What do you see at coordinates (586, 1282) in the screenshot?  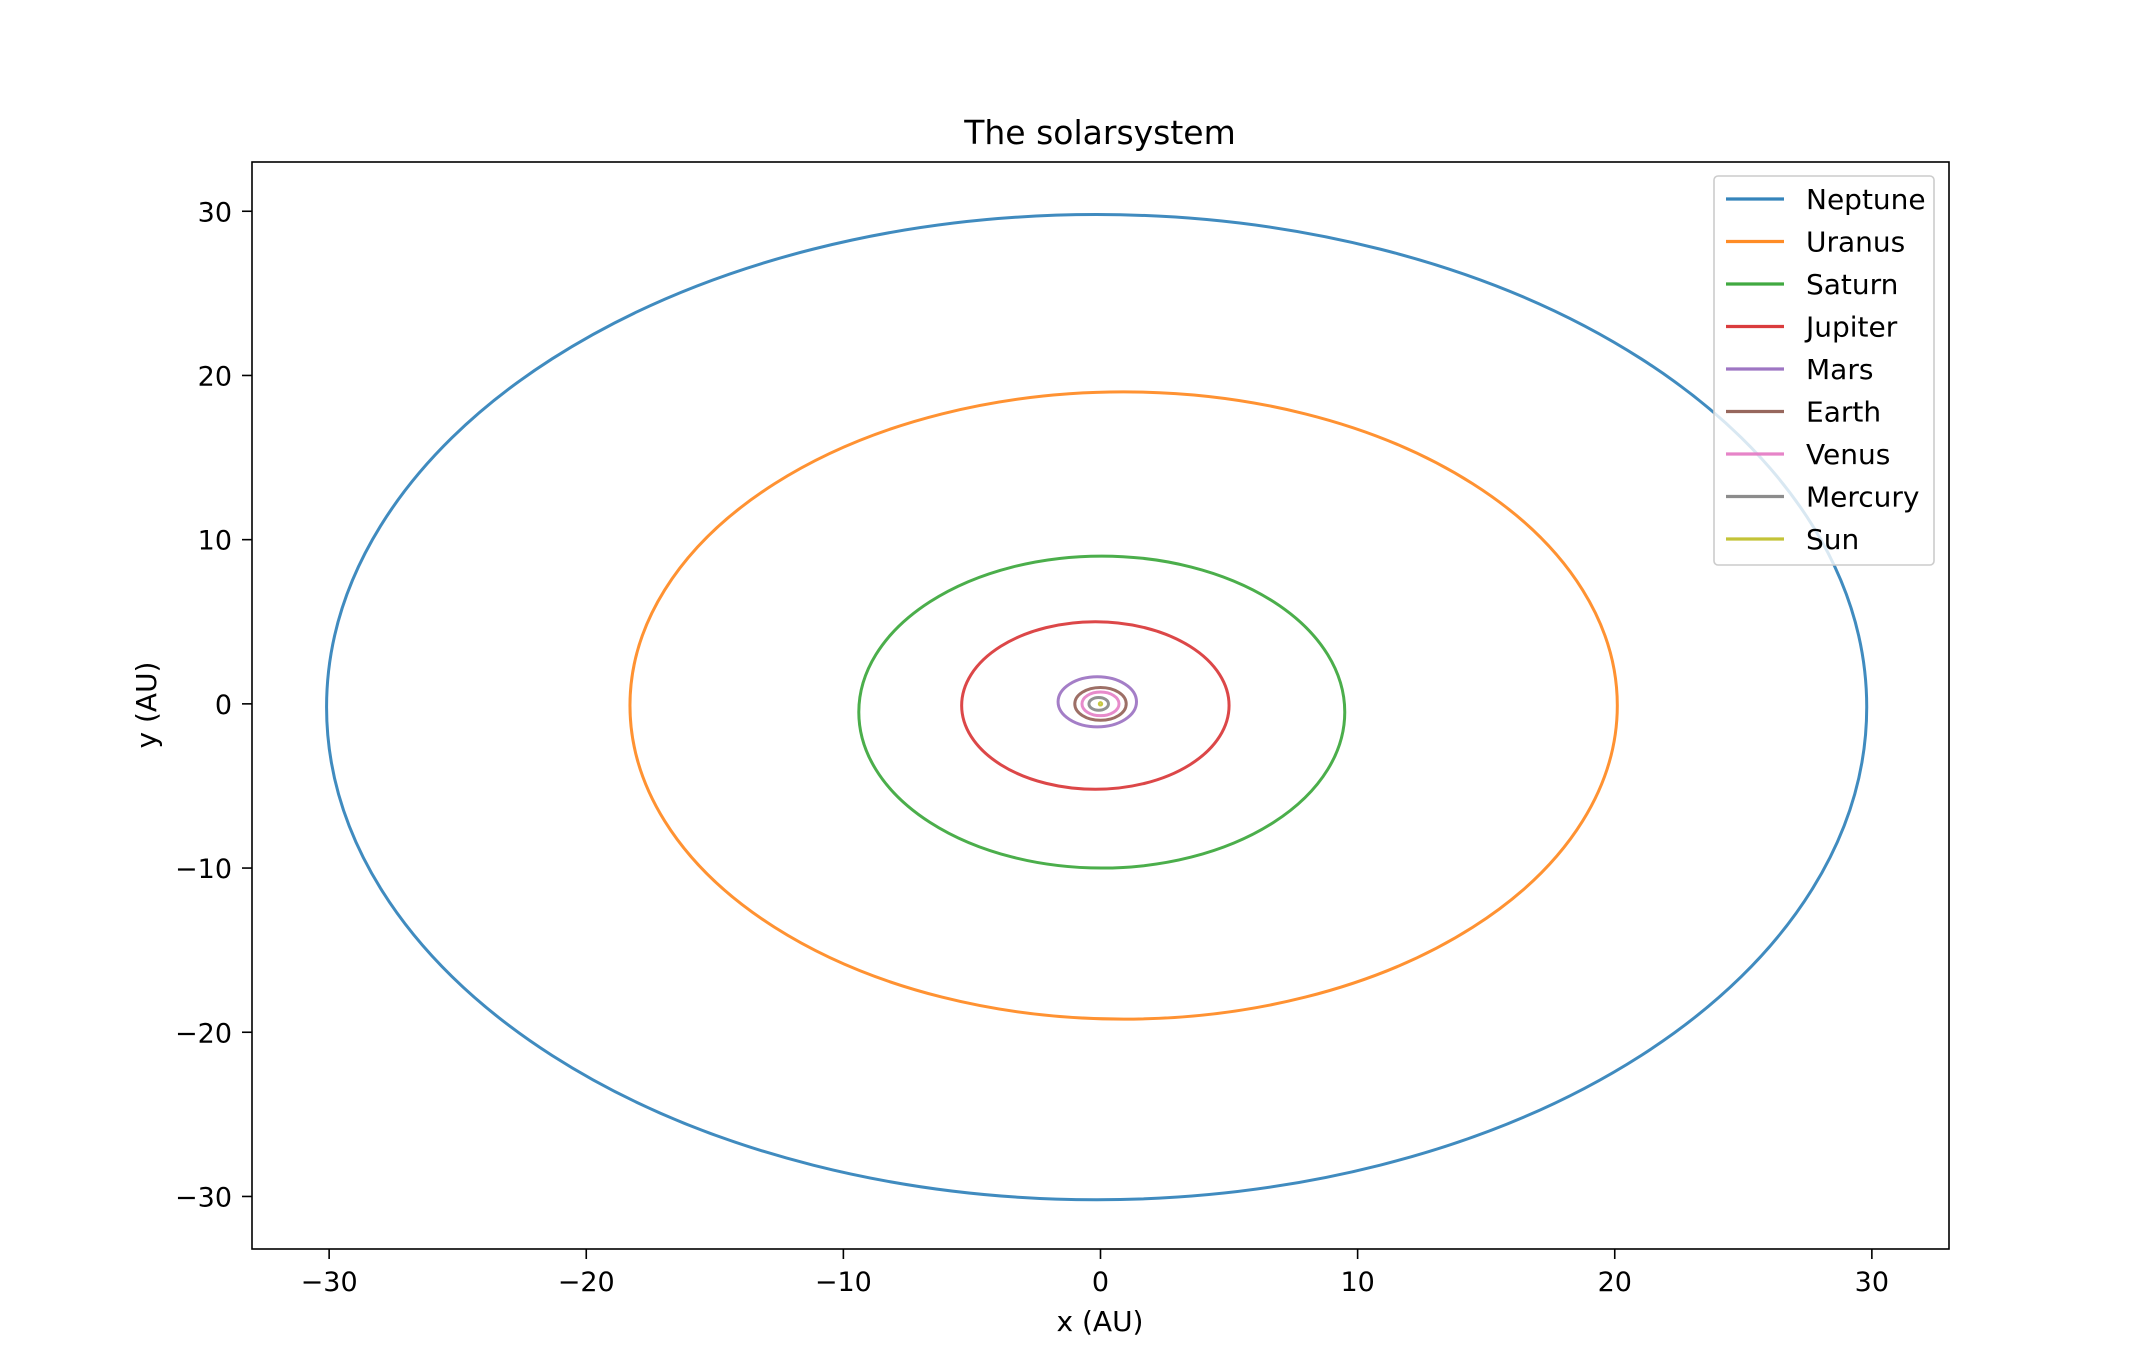 I see `x-tick-label: −20` at bounding box center [586, 1282].